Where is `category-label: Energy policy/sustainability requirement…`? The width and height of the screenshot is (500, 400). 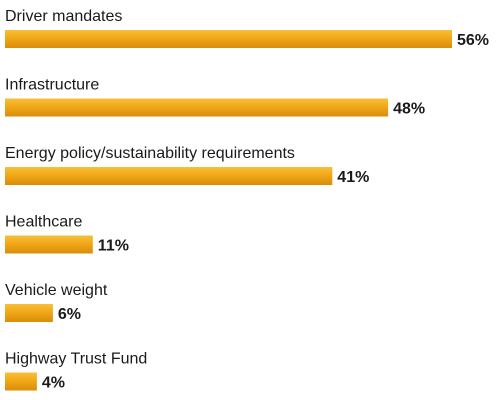
category-label: Energy policy/sustainability requirement… is located at coordinates (150, 153).